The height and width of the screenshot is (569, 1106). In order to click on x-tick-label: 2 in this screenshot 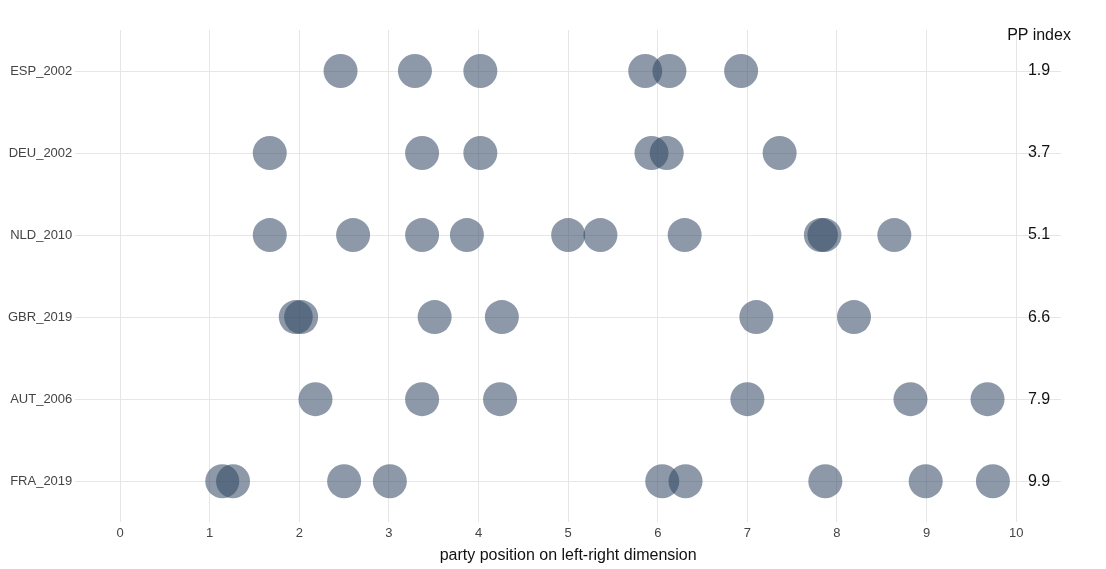, I will do `click(299, 532)`.